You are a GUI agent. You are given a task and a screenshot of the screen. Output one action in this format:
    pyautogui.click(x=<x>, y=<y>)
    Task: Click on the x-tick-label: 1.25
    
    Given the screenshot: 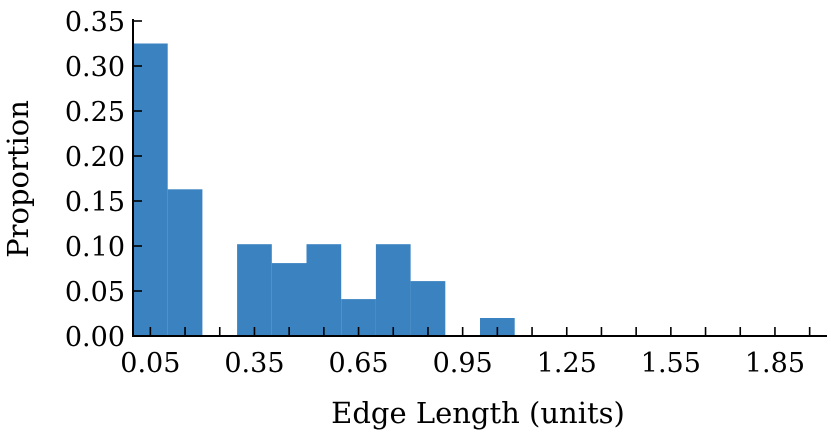 What is the action you would take?
    pyautogui.click(x=567, y=363)
    